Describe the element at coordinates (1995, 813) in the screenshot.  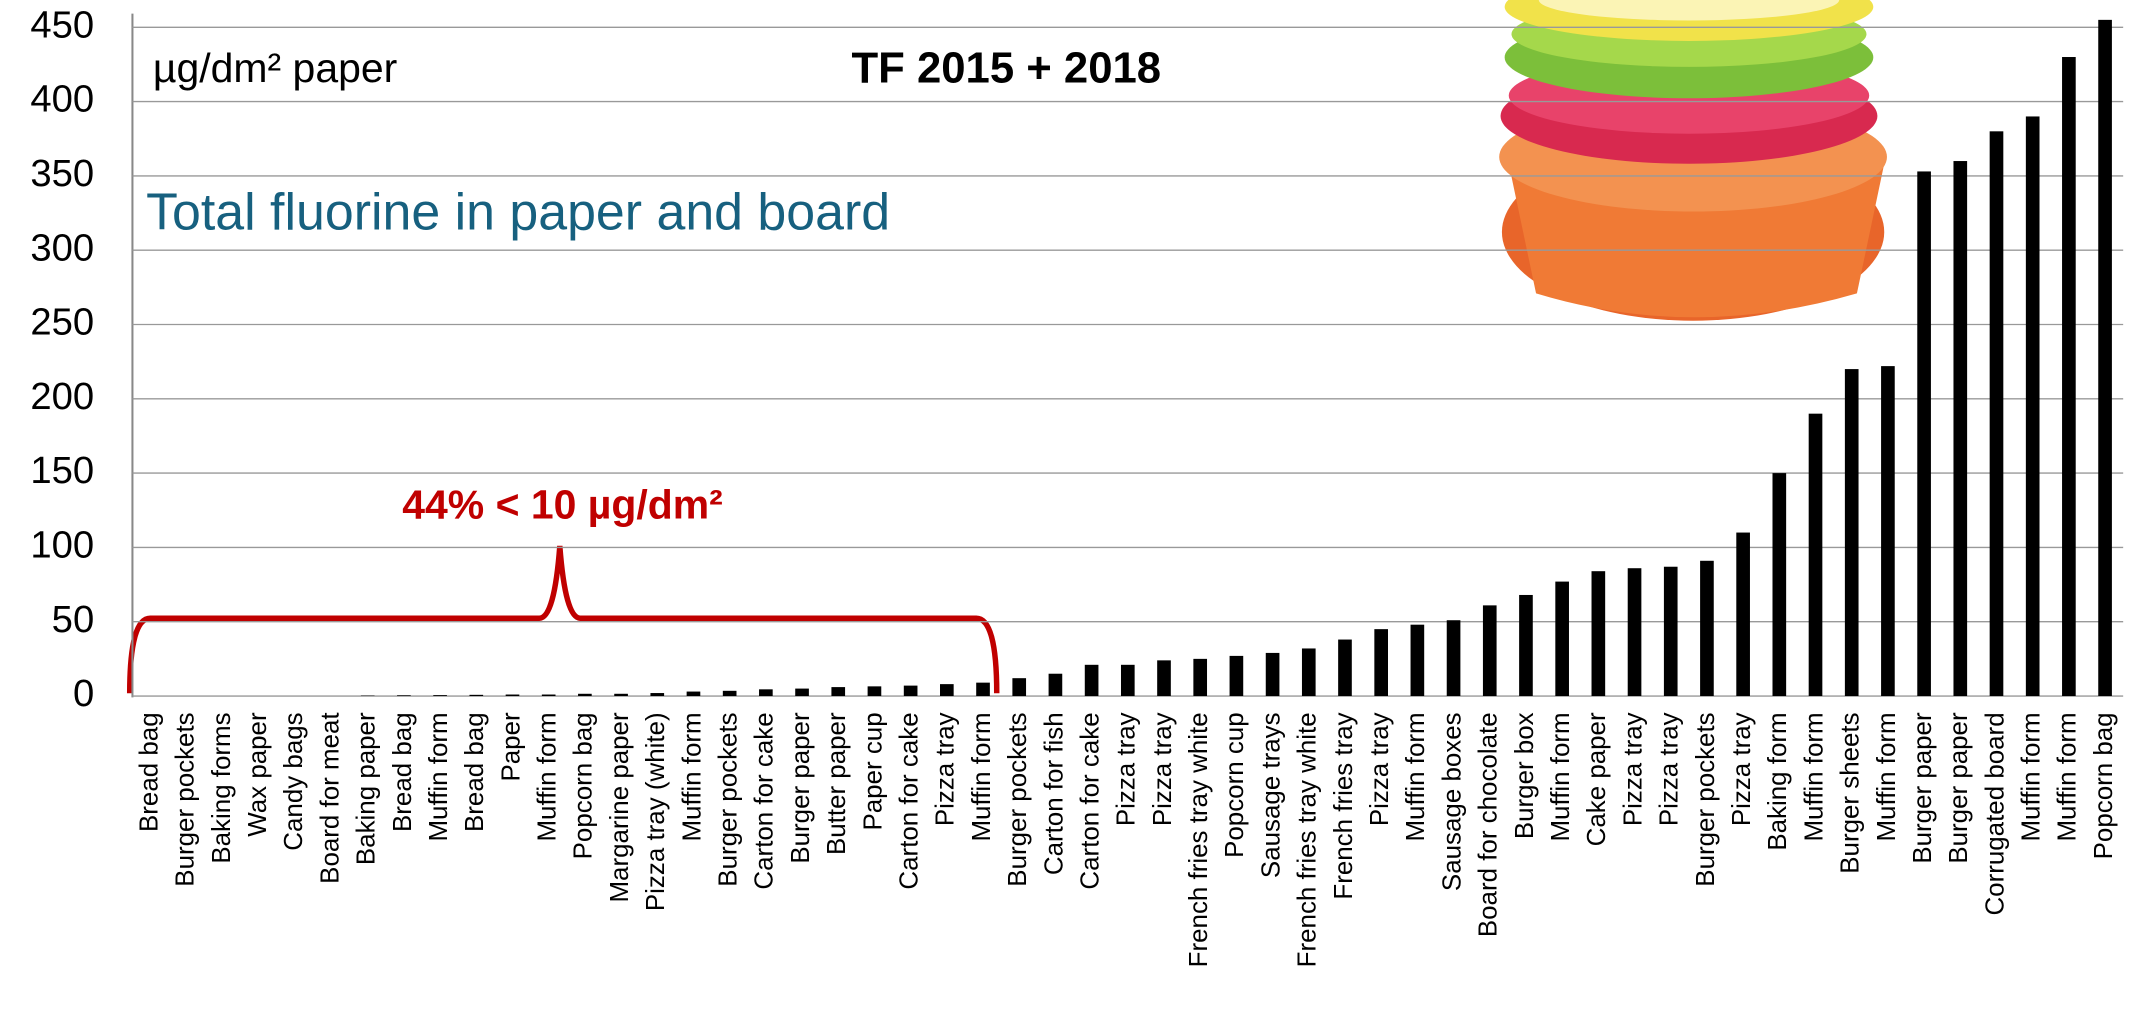
I see `x-tick-label: Corrugated board` at that location.